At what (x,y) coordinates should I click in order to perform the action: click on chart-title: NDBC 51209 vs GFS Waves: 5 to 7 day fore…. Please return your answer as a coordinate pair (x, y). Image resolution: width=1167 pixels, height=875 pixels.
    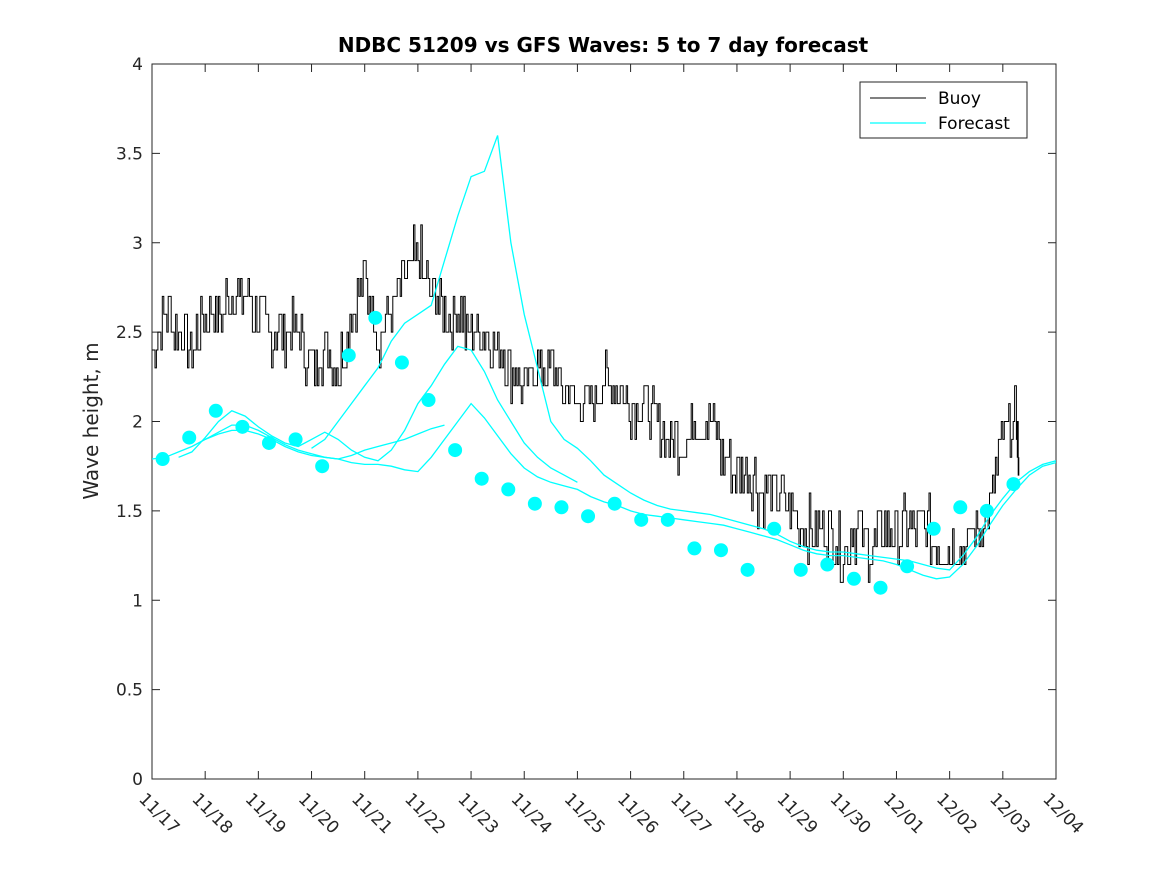
    Looking at the image, I should click on (603, 45).